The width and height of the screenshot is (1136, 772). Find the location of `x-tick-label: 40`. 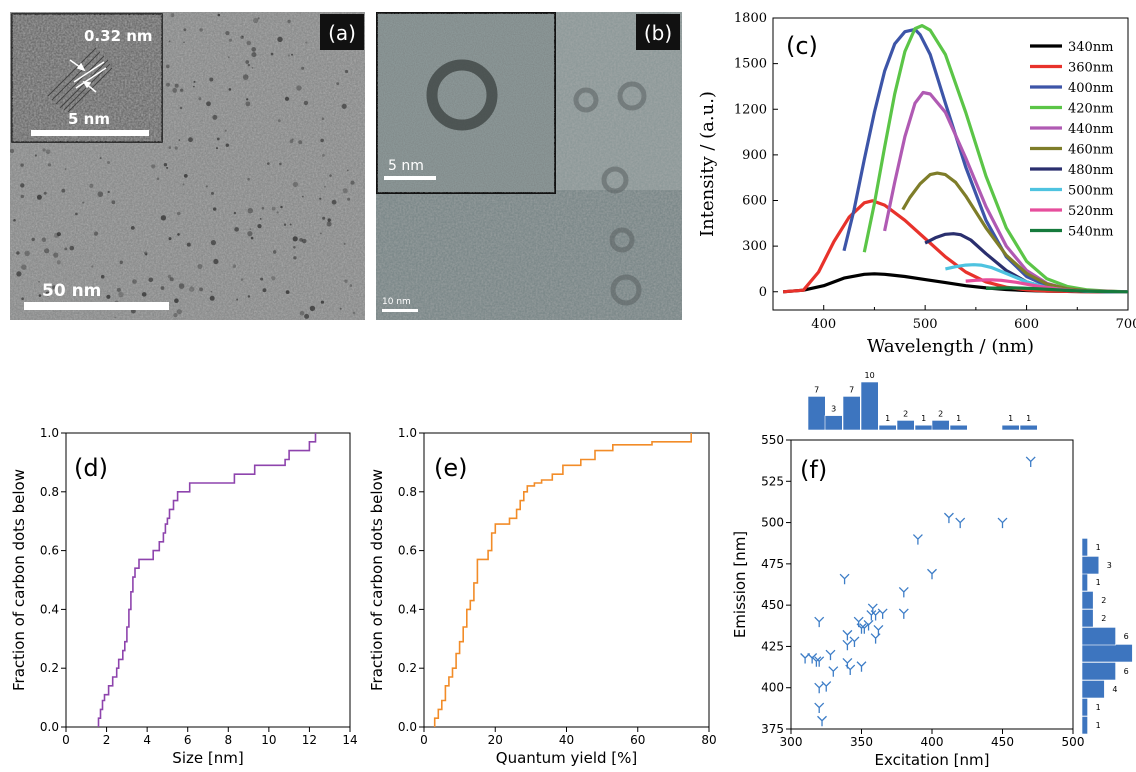

x-tick-label: 40 is located at coordinates (566, 740).